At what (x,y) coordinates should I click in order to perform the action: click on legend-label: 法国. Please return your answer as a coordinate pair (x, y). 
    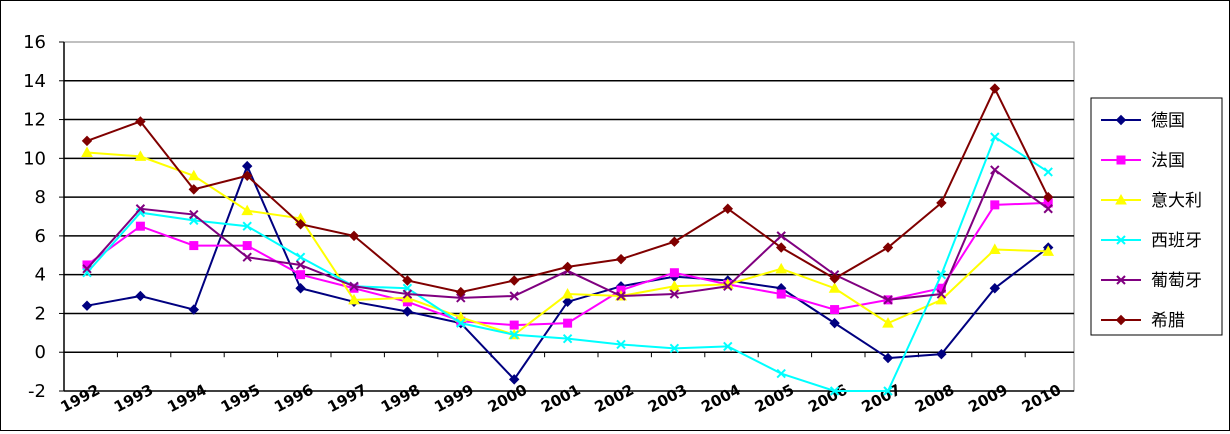
    Looking at the image, I should click on (1168, 161).